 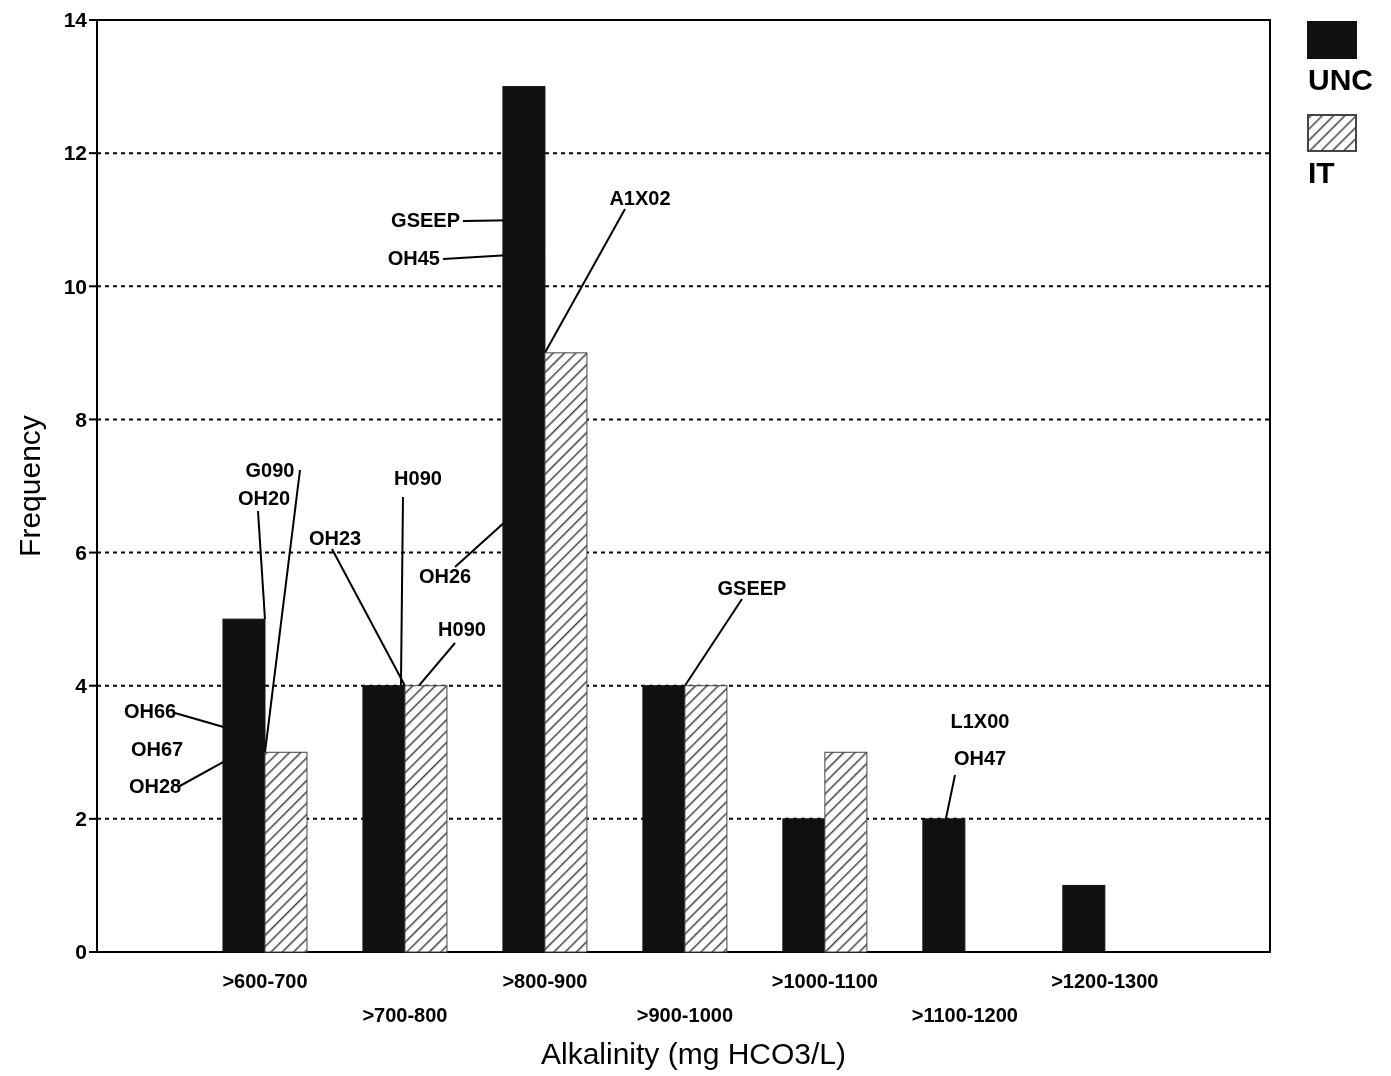 What do you see at coordinates (81, 552) in the screenshot?
I see `y-tick-label: 6` at bounding box center [81, 552].